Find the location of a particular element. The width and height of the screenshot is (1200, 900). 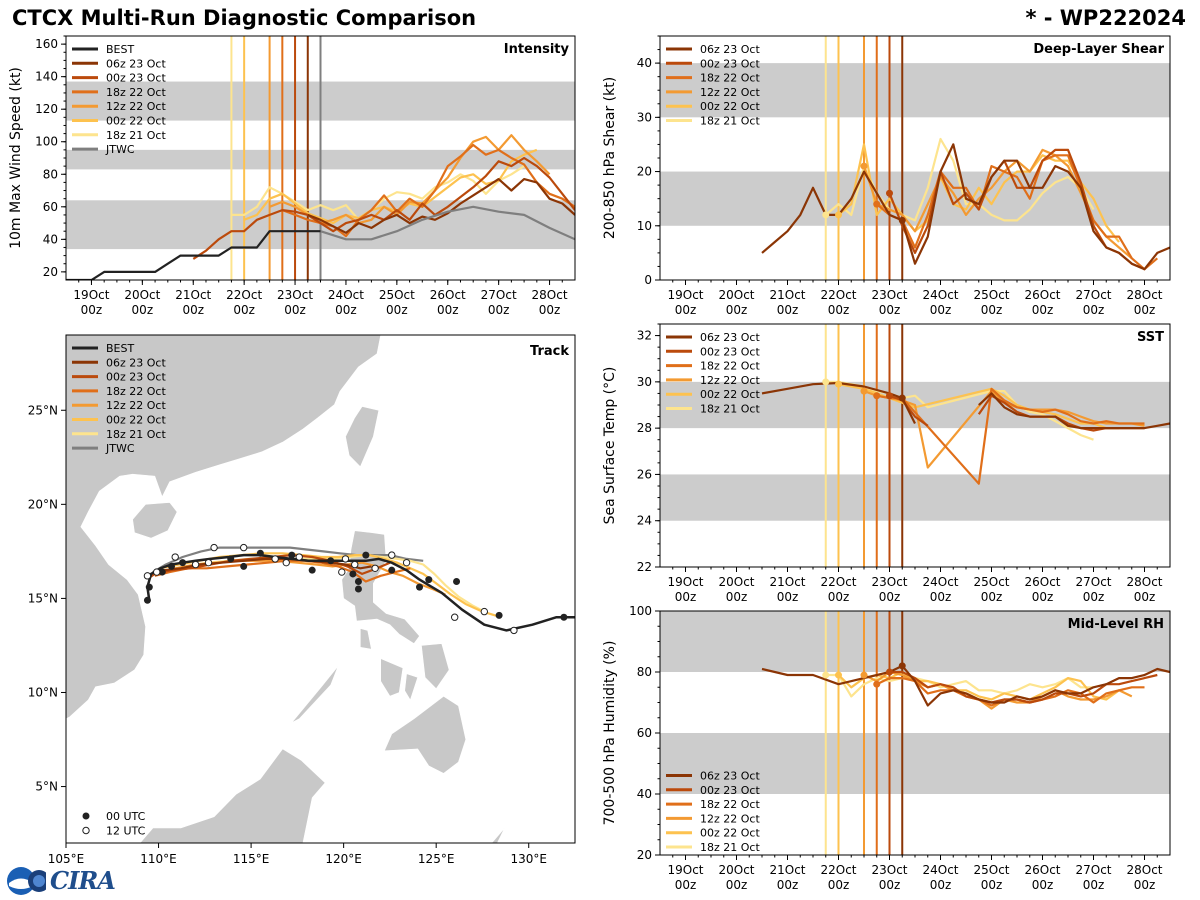

shear-xtick-label: 27Oct is located at coordinates (1093, 295).